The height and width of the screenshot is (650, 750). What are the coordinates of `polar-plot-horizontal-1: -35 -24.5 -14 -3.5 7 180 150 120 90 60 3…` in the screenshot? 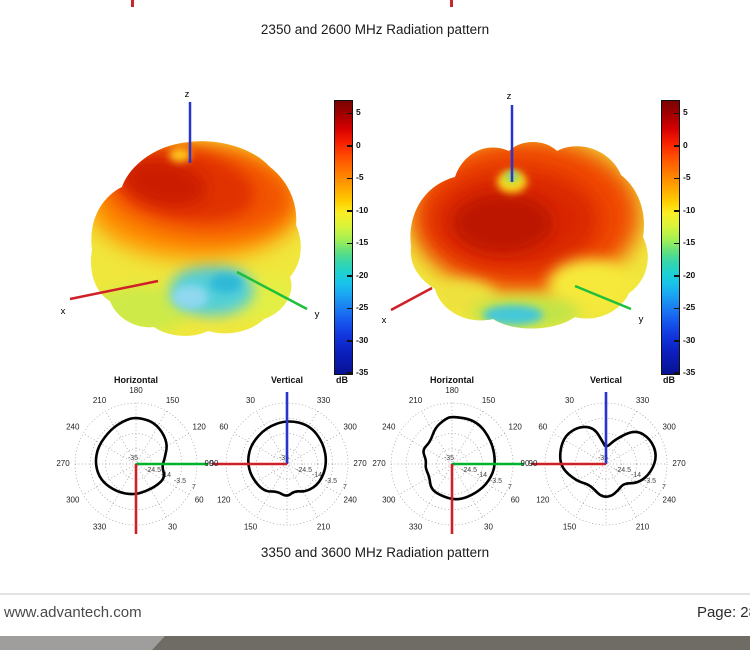 It's located at (135, 460).